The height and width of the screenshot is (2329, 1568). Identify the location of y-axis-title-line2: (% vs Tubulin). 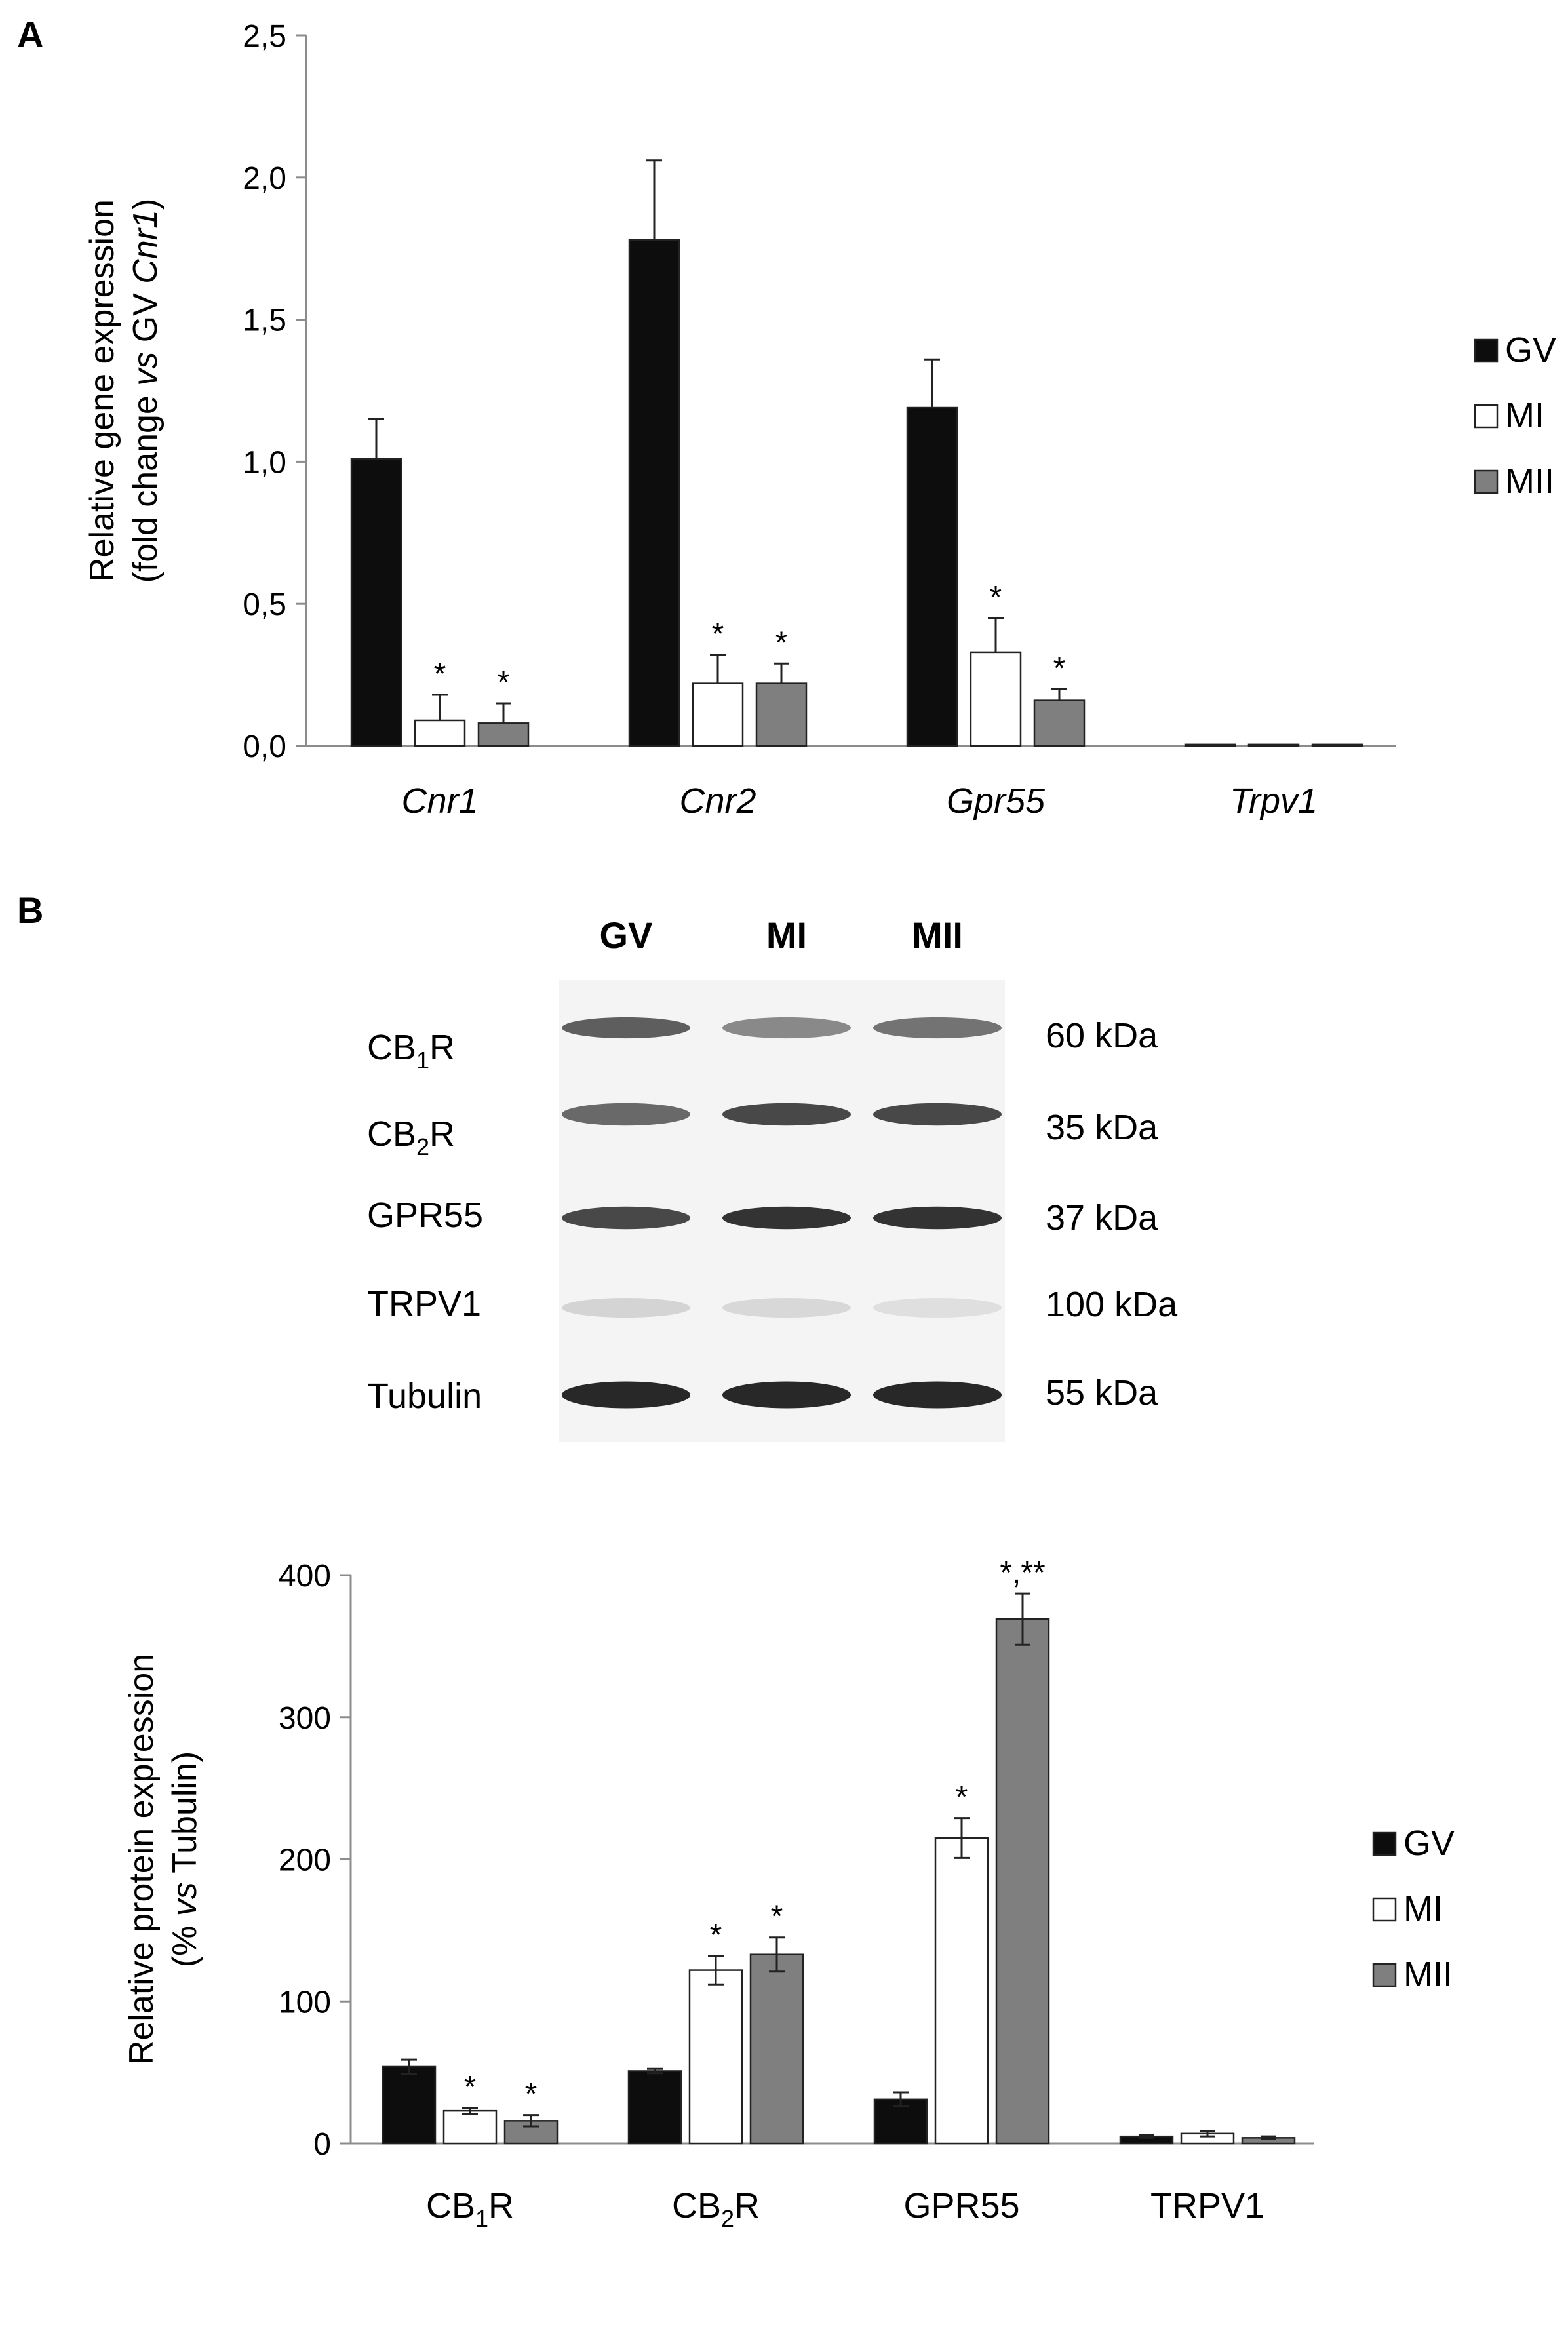
(185, 1859).